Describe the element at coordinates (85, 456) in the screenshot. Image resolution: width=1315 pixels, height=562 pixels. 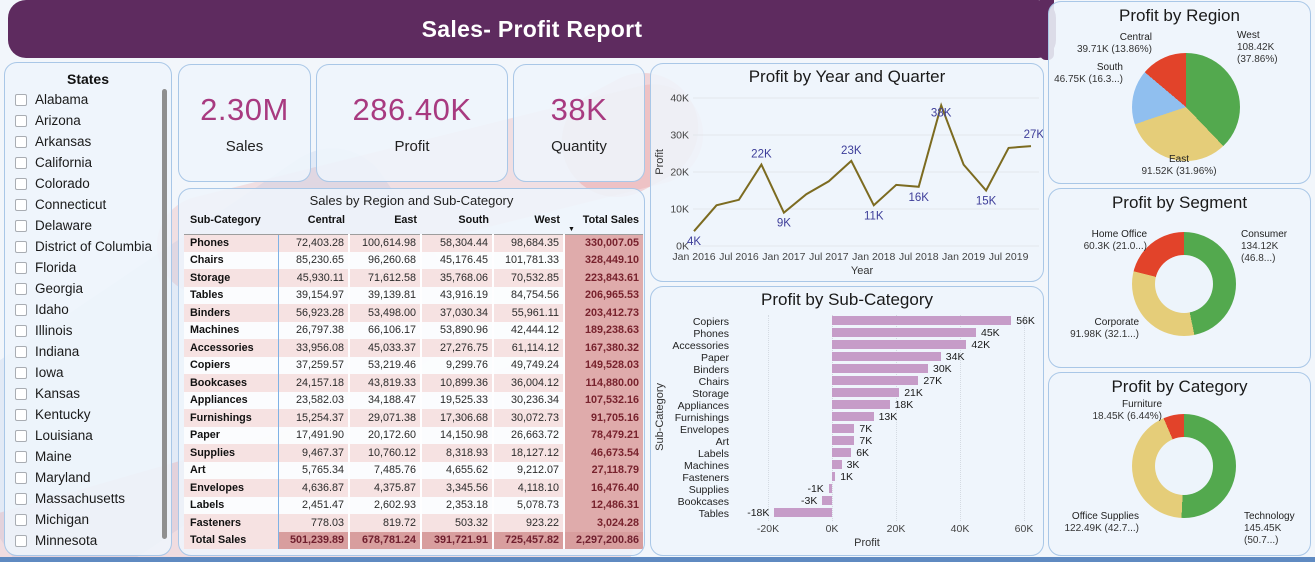
I see `state-list-item: Maine` at that location.